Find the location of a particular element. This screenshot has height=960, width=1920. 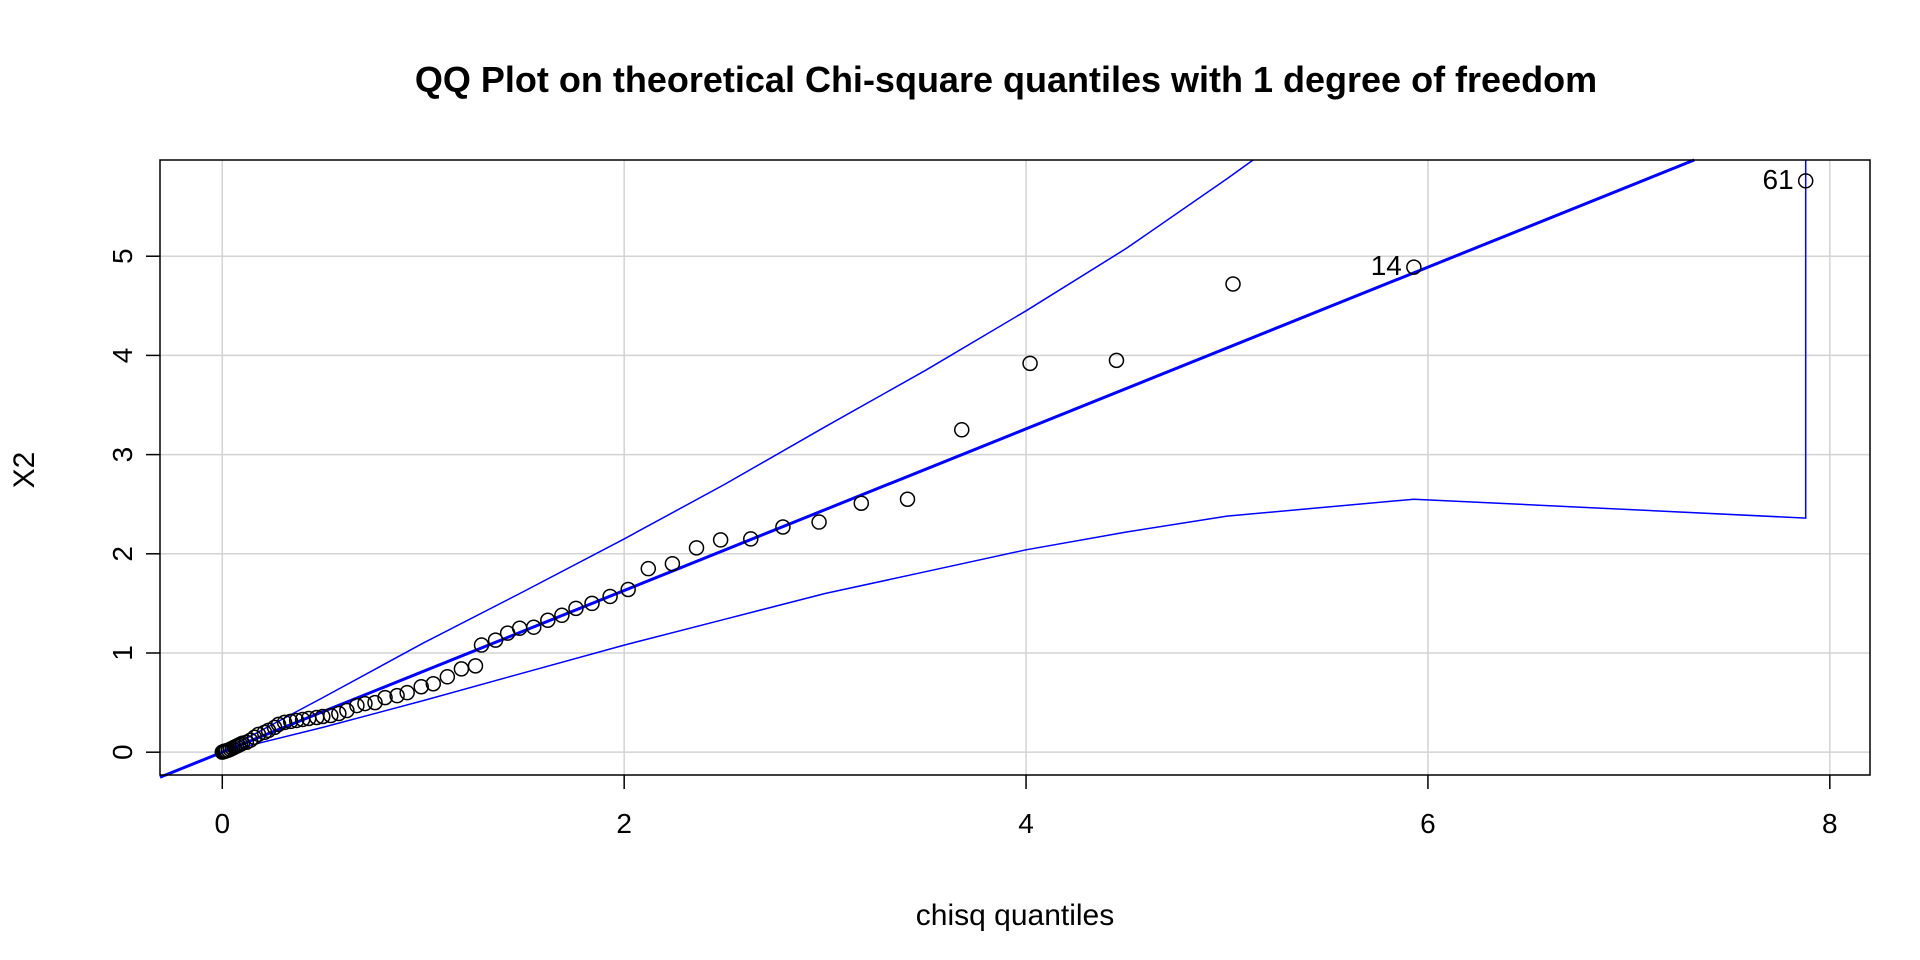

x-tick-label: 0 is located at coordinates (223, 823).